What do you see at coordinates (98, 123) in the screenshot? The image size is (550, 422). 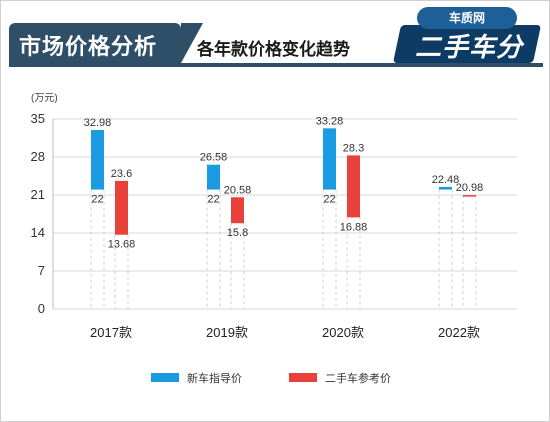 I see `data-label-high: 32.98` at bounding box center [98, 123].